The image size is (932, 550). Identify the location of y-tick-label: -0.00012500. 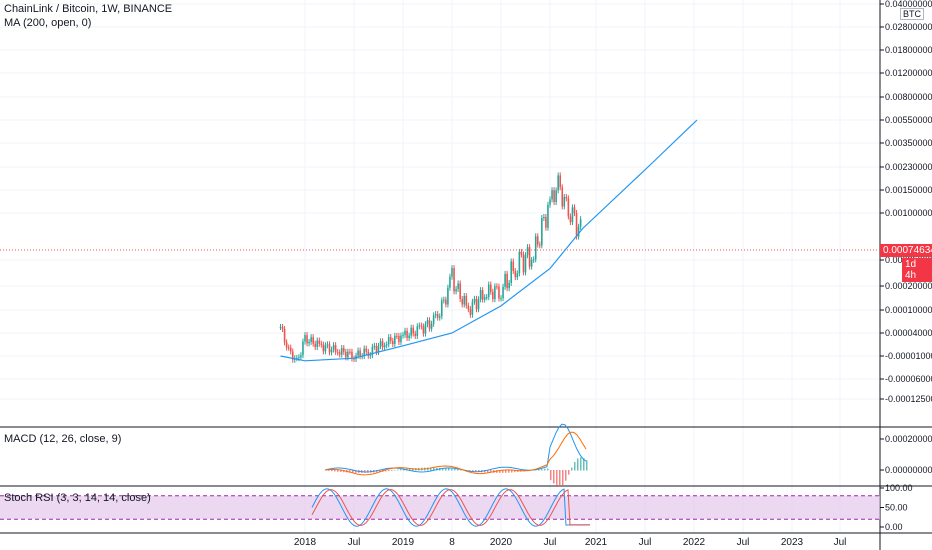
(908, 399).